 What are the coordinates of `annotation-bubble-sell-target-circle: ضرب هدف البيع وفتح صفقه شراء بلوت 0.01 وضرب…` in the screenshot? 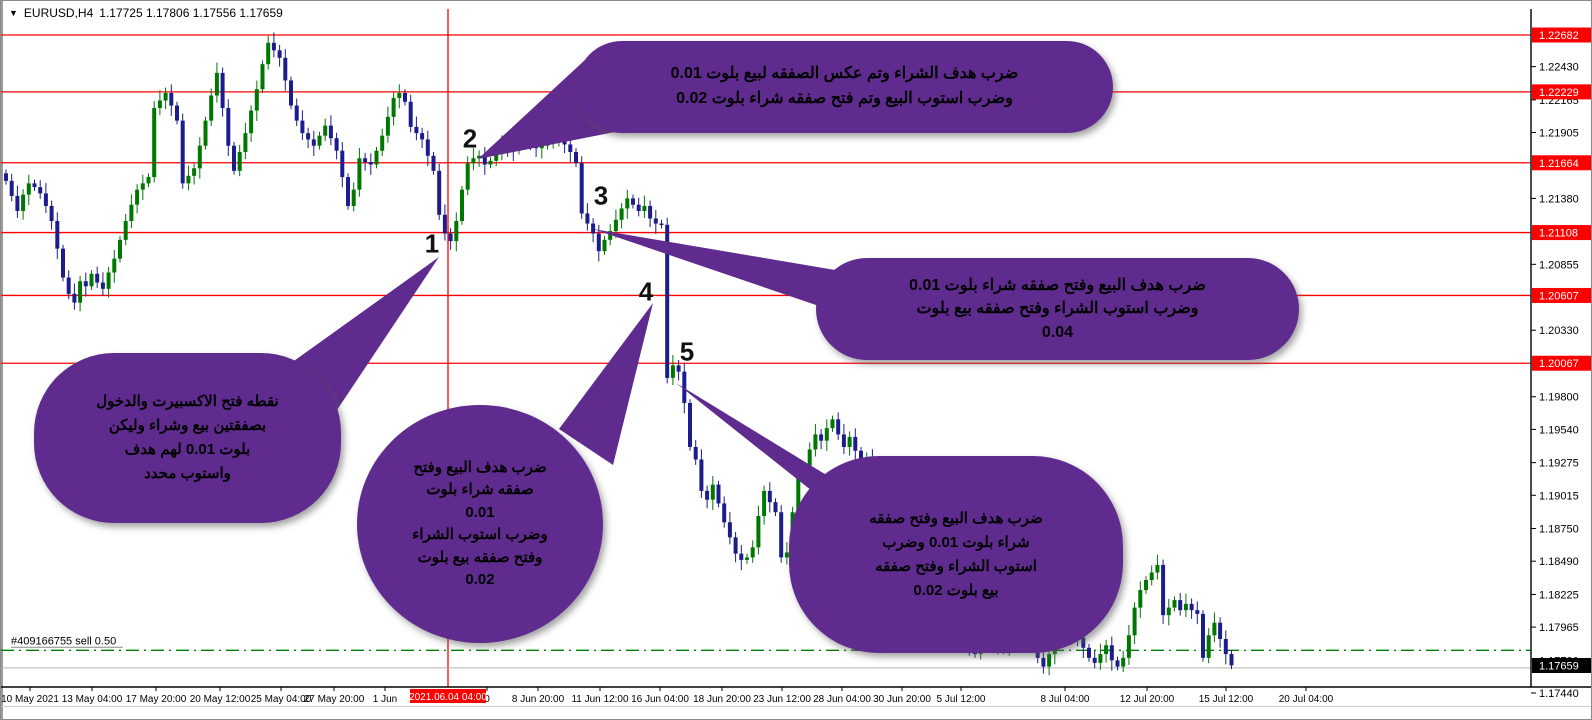 It's located at (480, 524).